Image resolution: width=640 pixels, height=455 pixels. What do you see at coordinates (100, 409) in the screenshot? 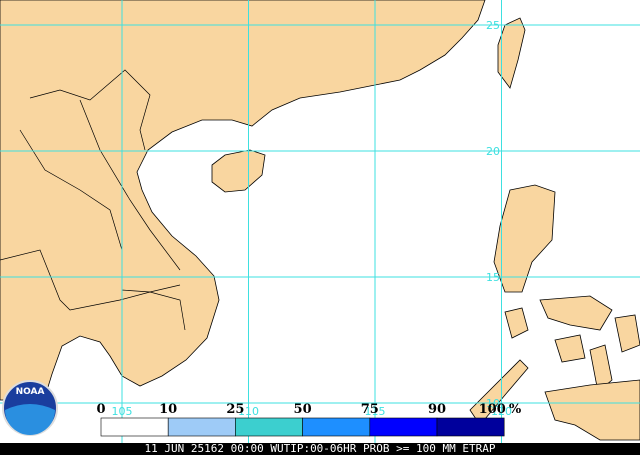
I see `legend-label: 0` at bounding box center [100, 409].